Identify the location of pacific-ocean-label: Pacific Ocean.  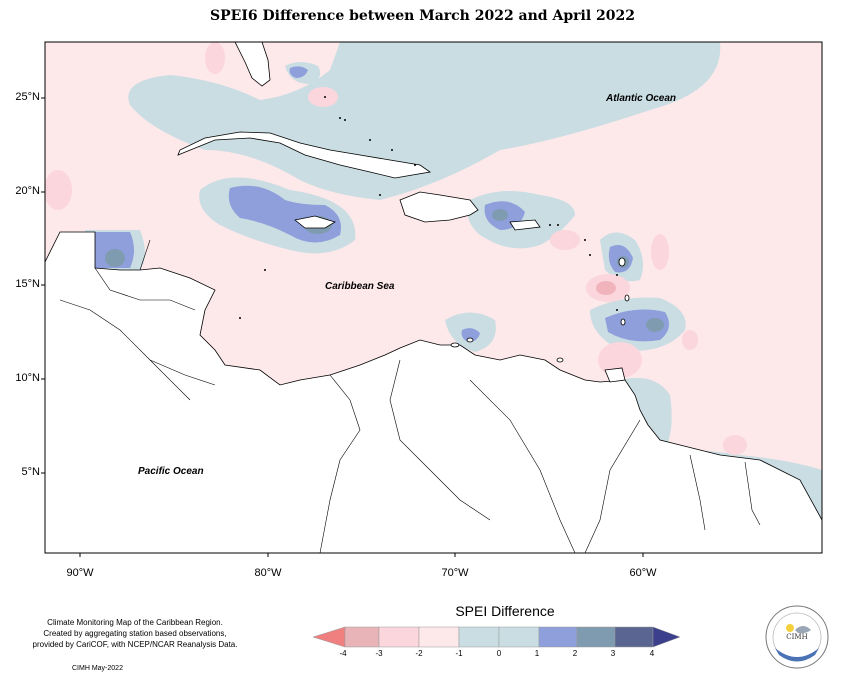
(171, 471).